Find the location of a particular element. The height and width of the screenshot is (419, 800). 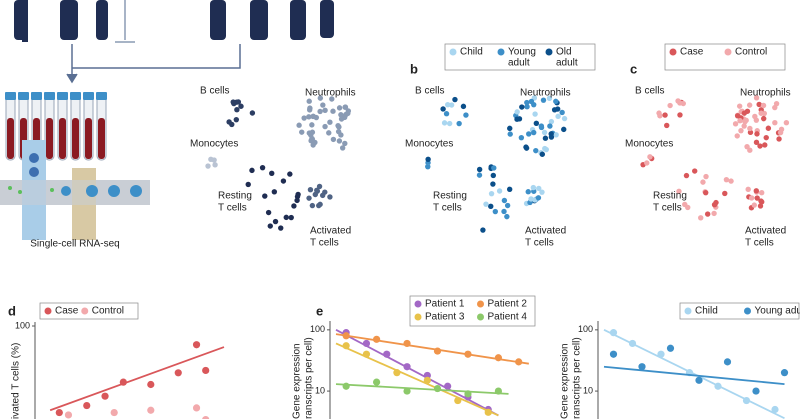

cluster-label: Resting is located at coordinates (450, 196).